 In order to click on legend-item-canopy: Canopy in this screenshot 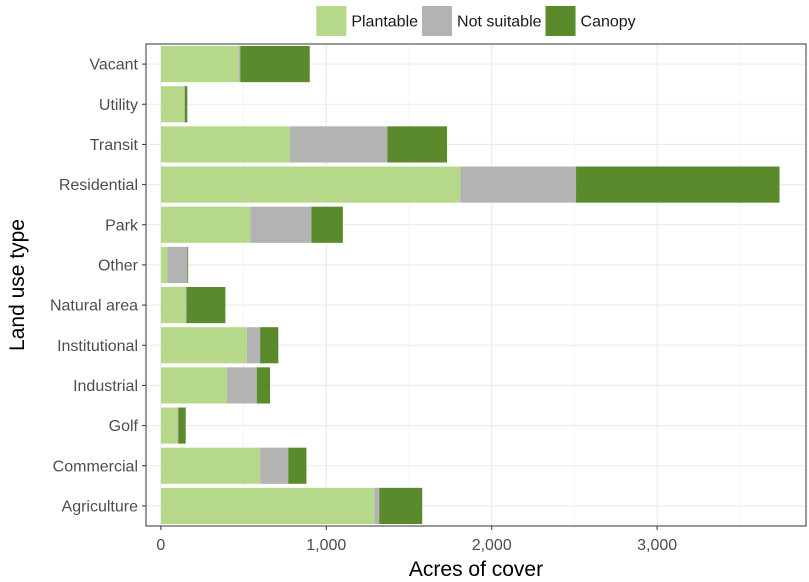, I will do `click(590, 21)`.